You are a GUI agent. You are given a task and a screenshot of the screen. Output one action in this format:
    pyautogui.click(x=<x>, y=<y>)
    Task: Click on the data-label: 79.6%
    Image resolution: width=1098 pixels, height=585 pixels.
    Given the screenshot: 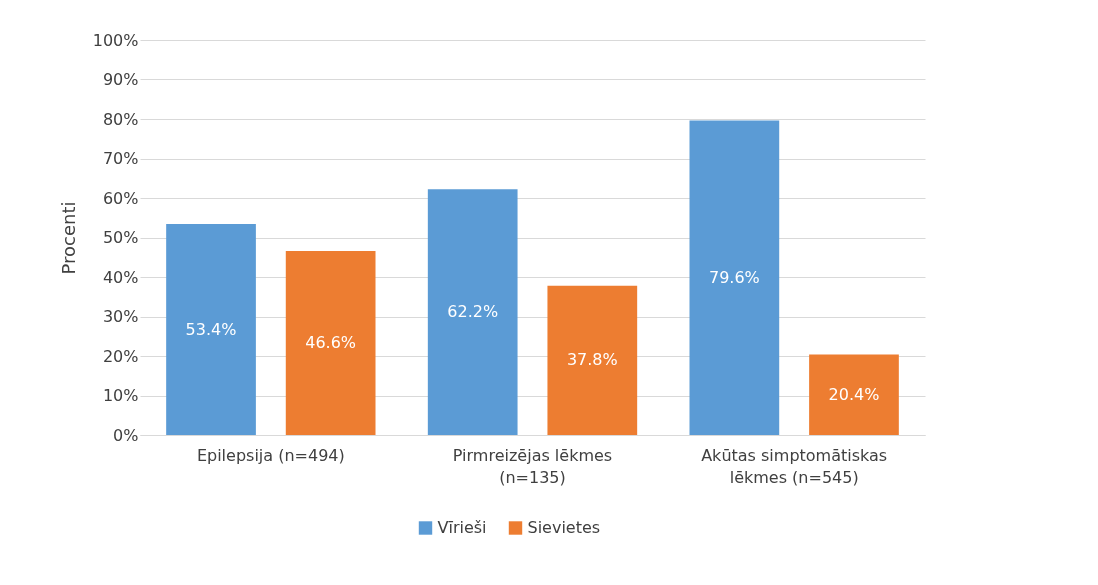 What is the action you would take?
    pyautogui.click(x=734, y=277)
    